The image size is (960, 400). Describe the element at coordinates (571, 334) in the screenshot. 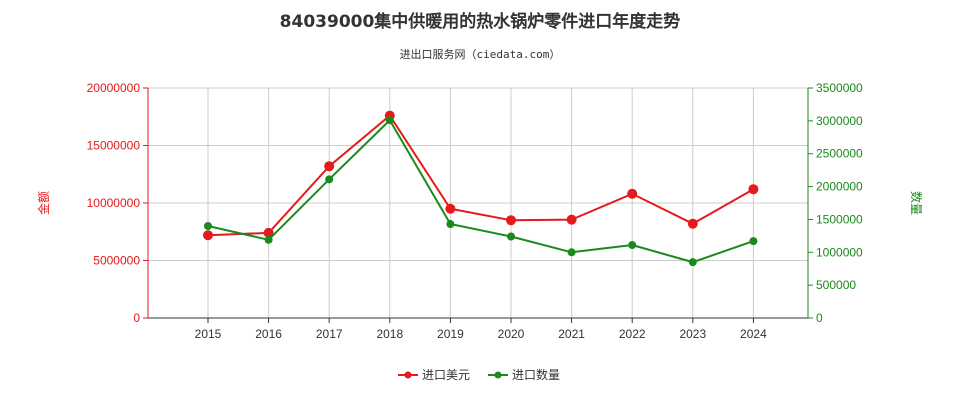

I see `x-tick-label: 2021` at that location.